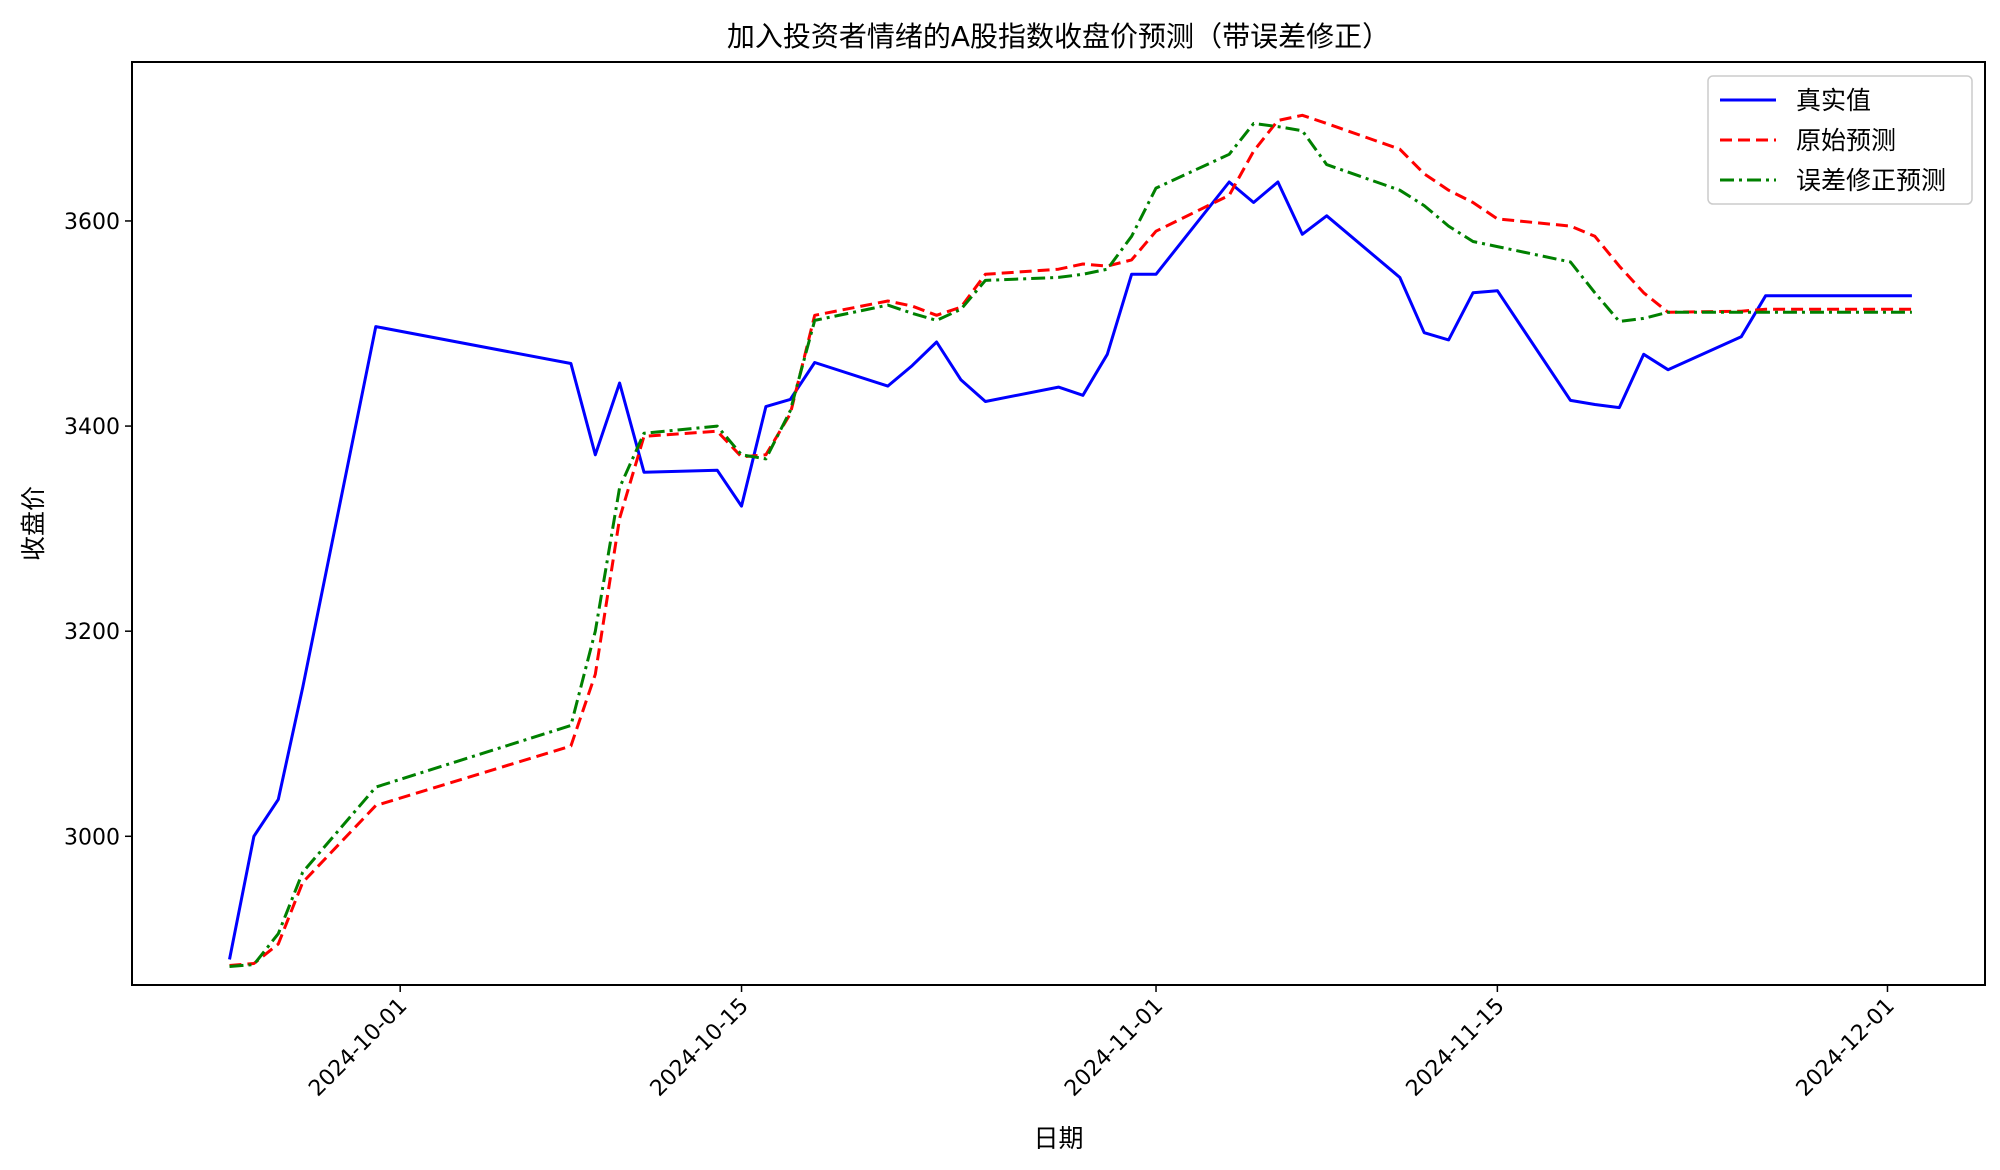  I want to click on x-tick-label: 2024-11-15, so click(1456, 1048).